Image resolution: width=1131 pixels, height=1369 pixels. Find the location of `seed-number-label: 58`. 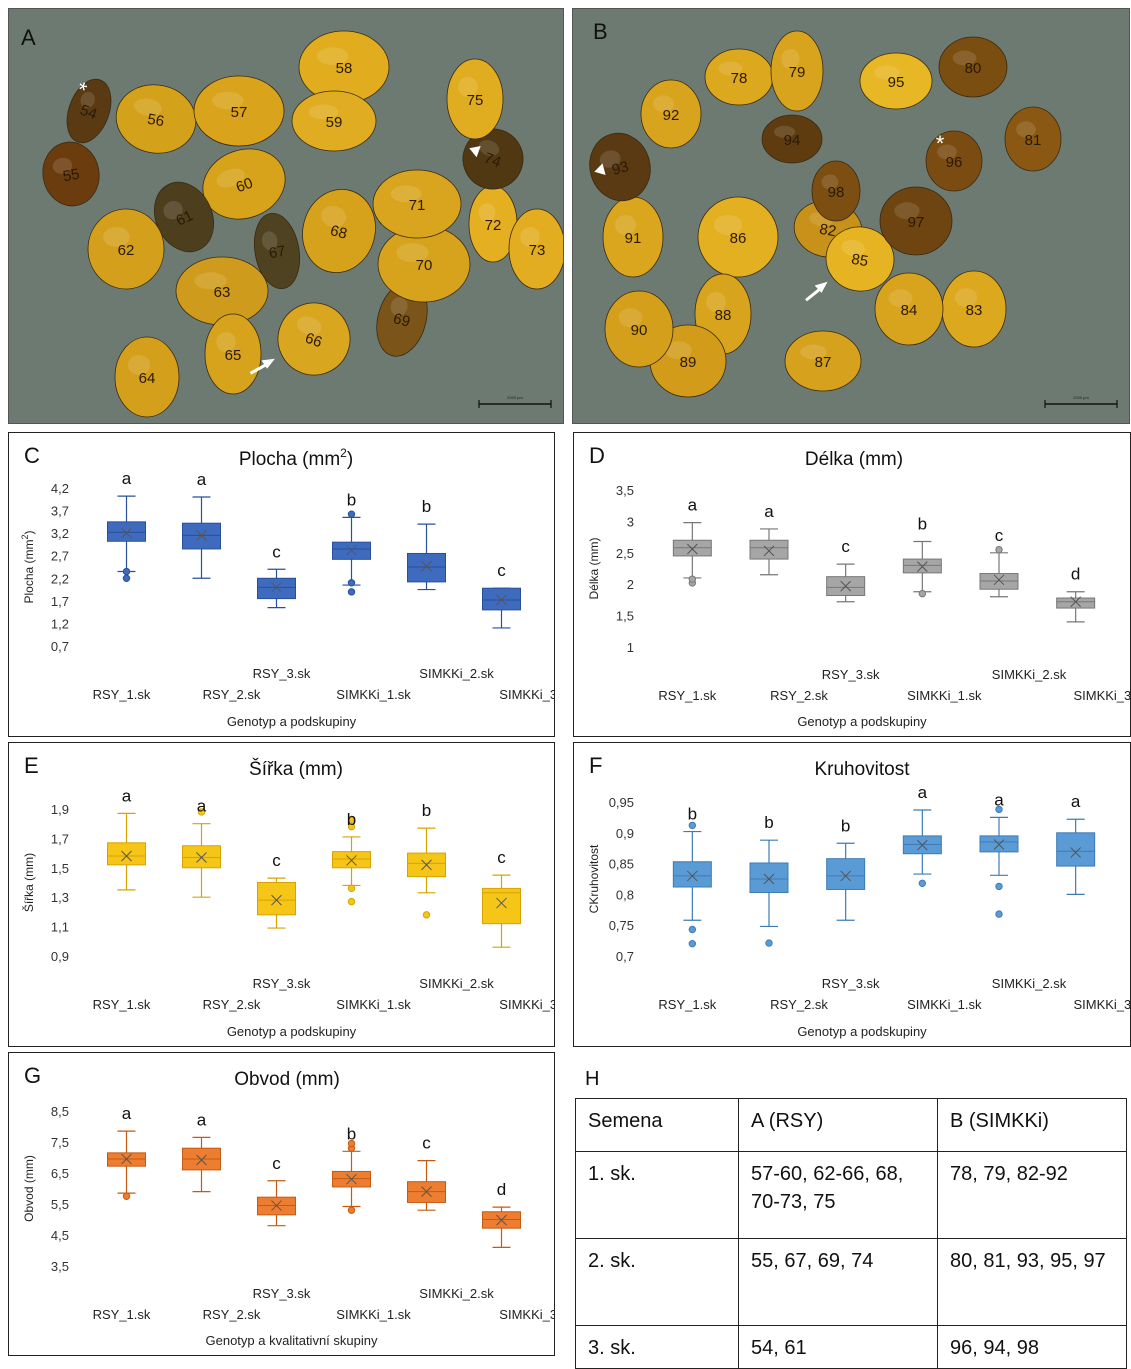

seed-number-label: 58 is located at coordinates (344, 68).